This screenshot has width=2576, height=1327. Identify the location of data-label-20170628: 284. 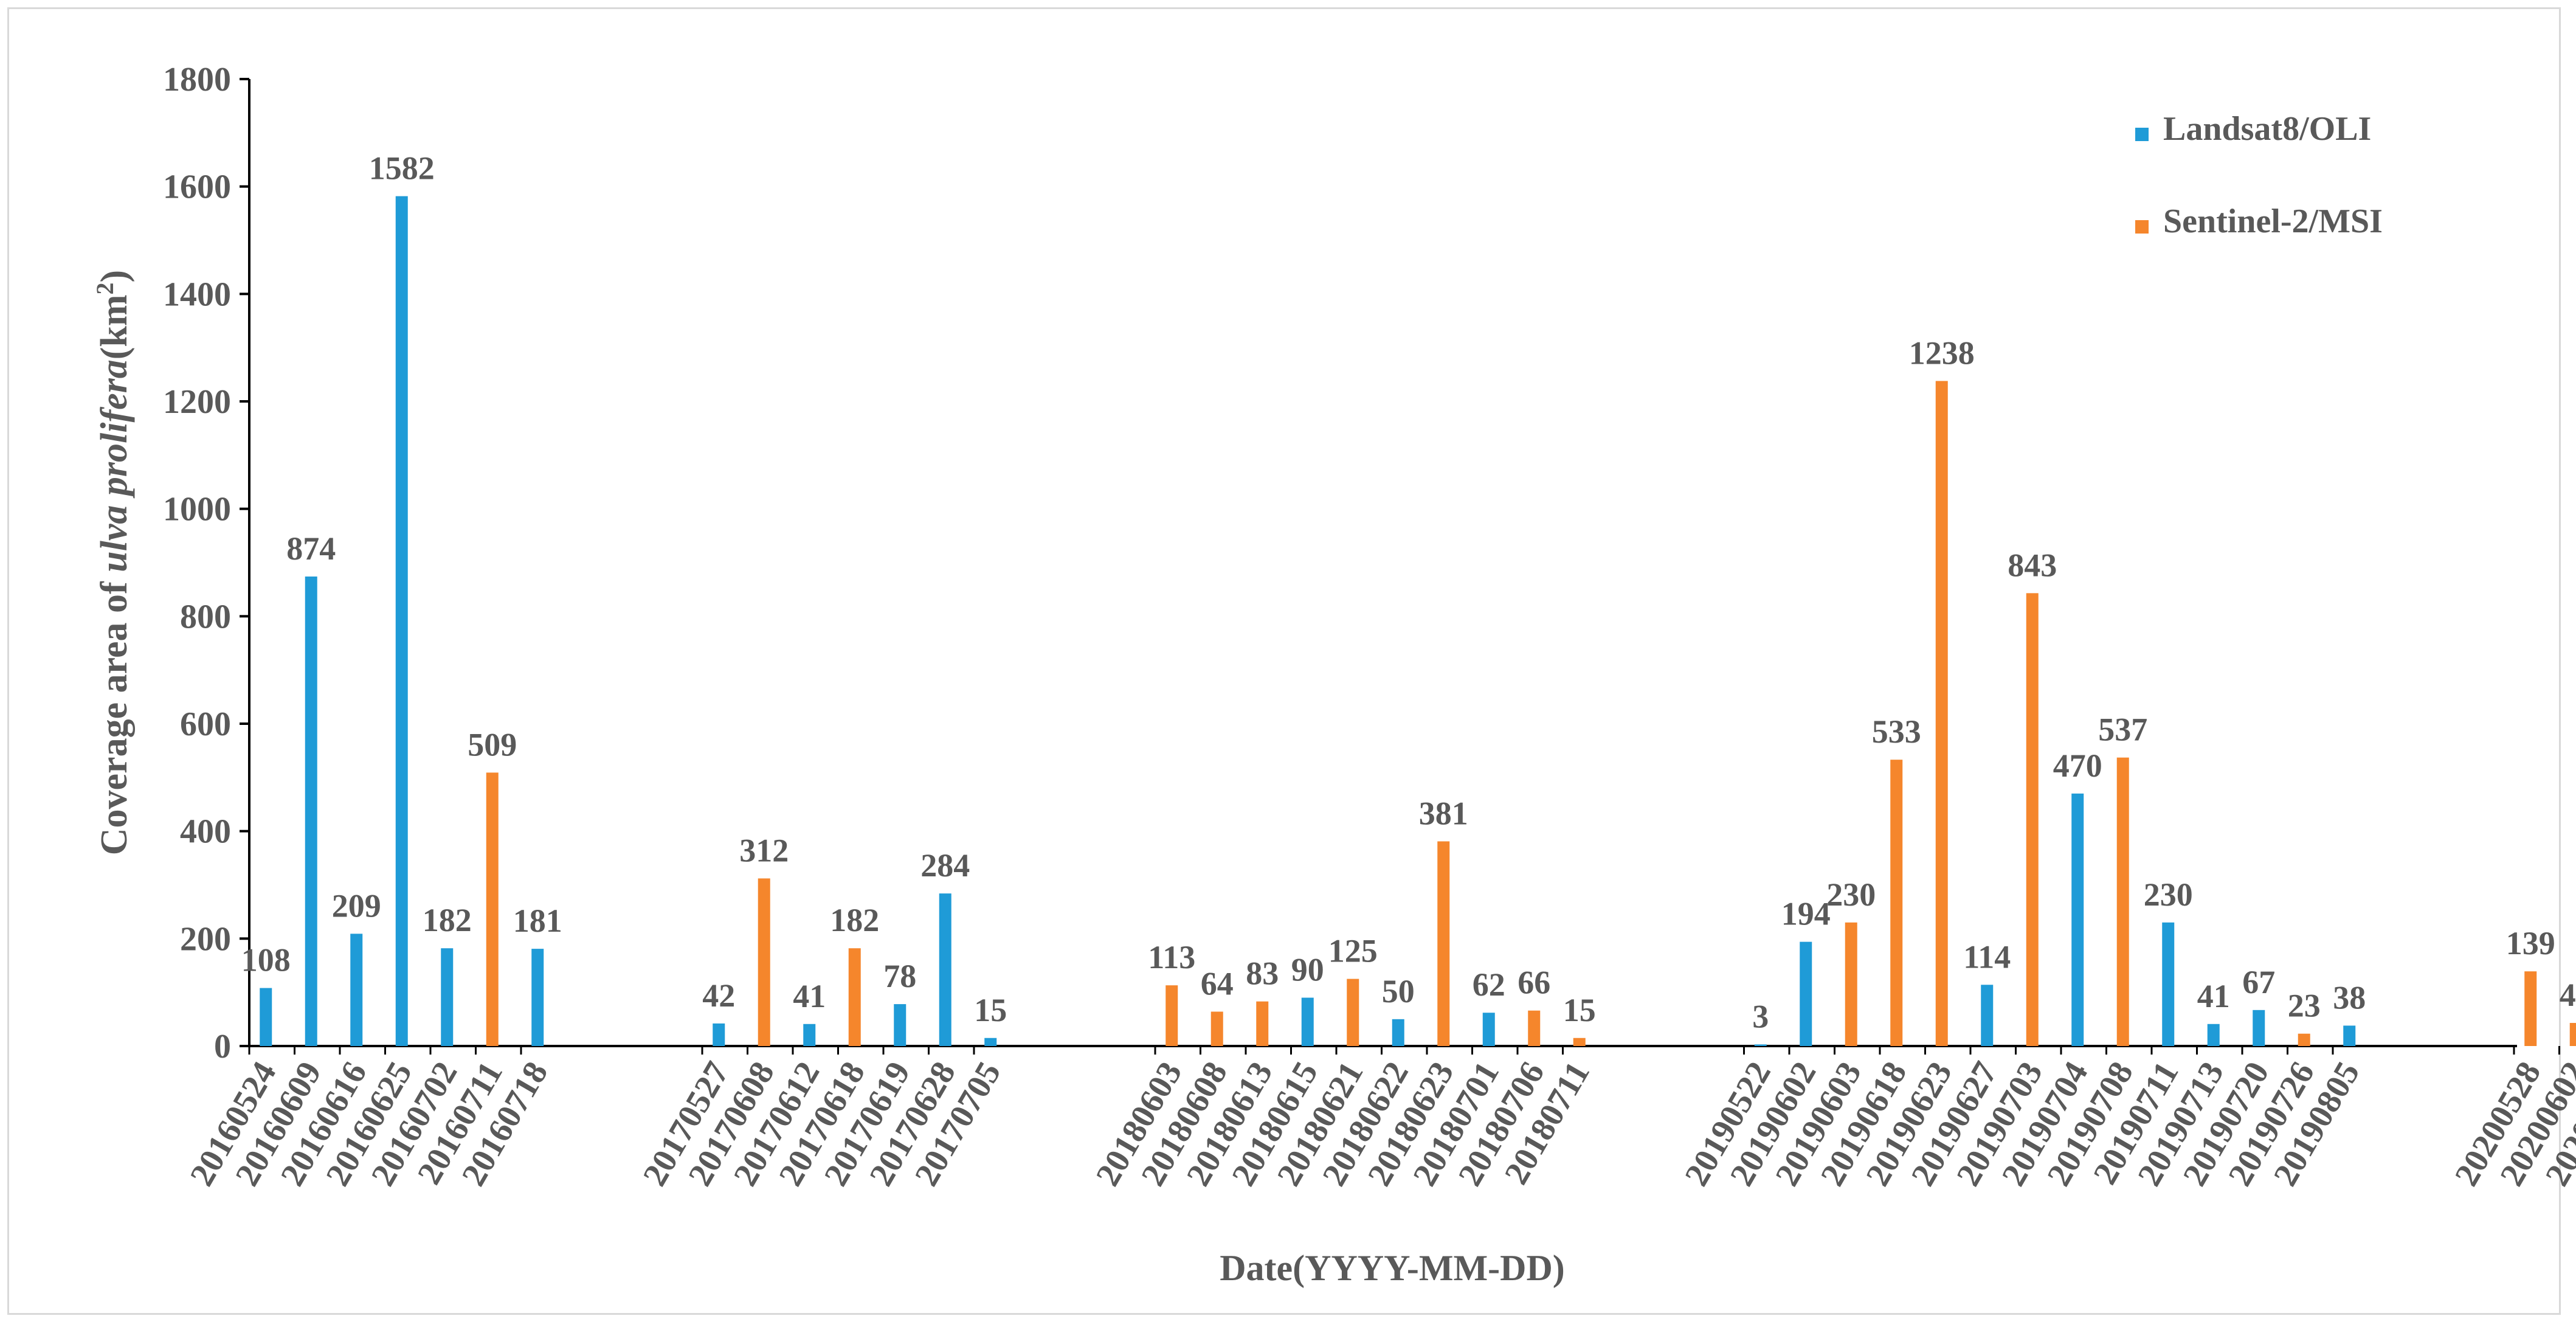
(945, 866).